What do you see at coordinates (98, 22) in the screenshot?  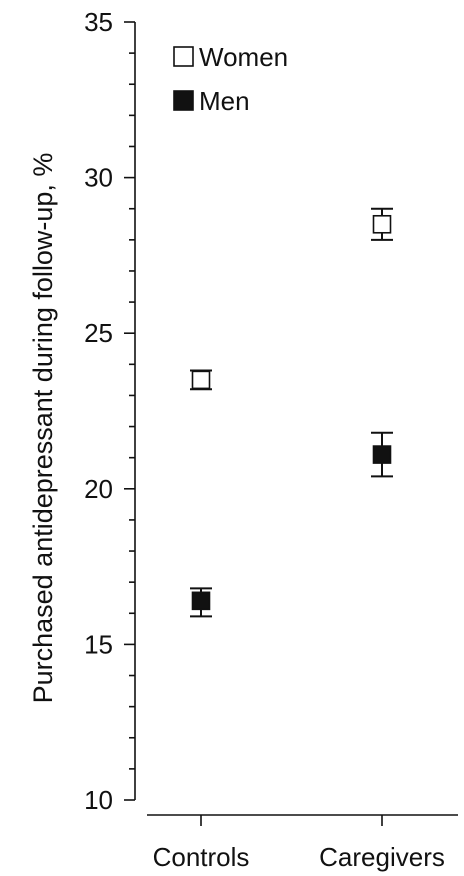 I see `y-tick-label: 35` at bounding box center [98, 22].